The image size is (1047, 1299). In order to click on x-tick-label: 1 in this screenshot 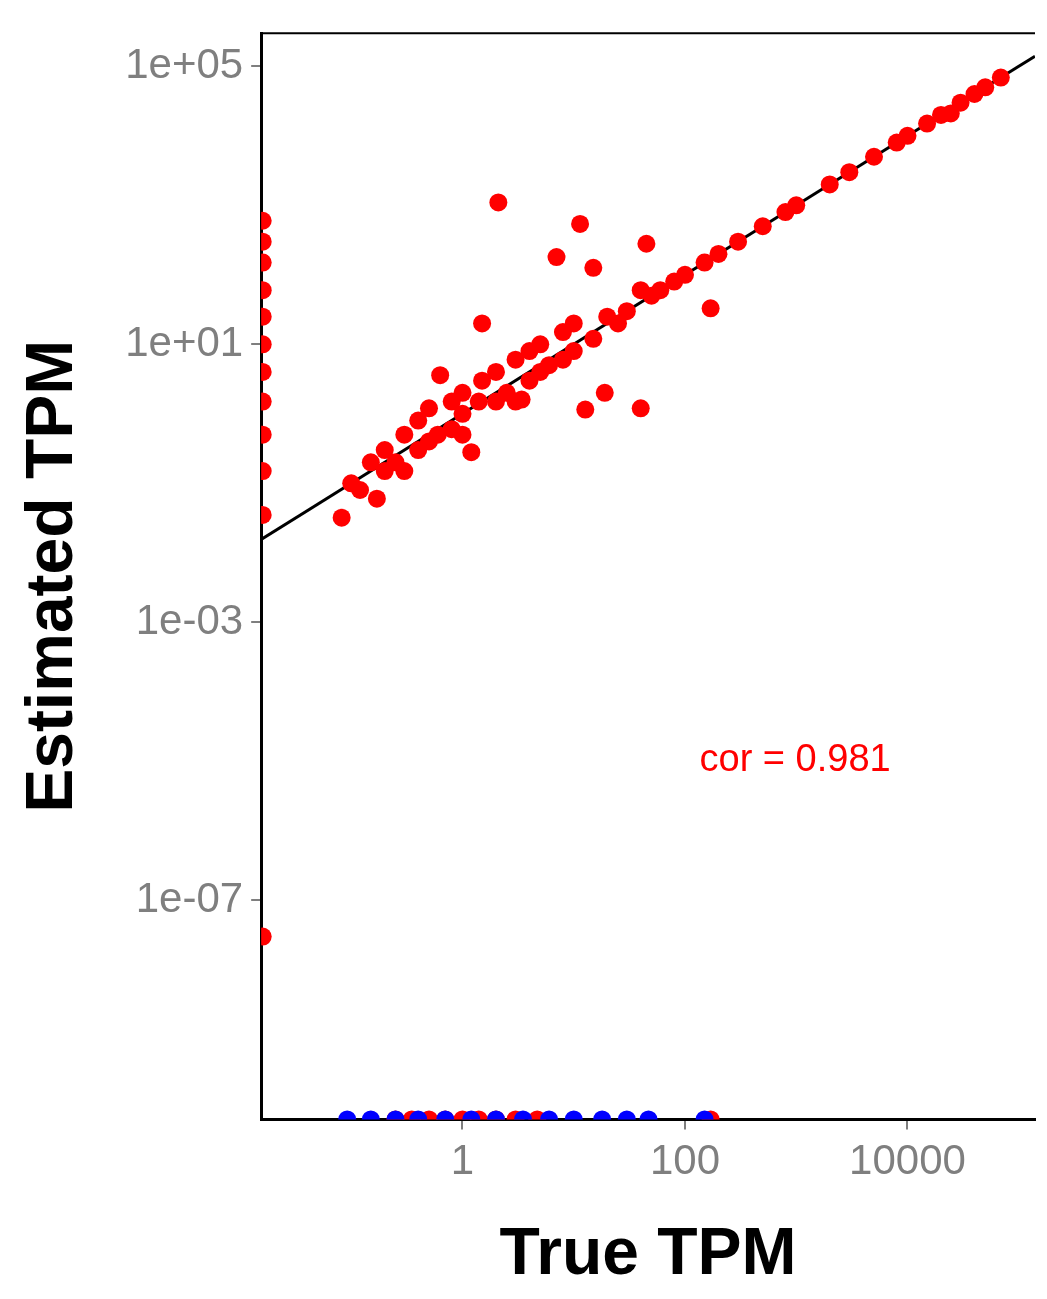, I will do `click(462, 1160)`.